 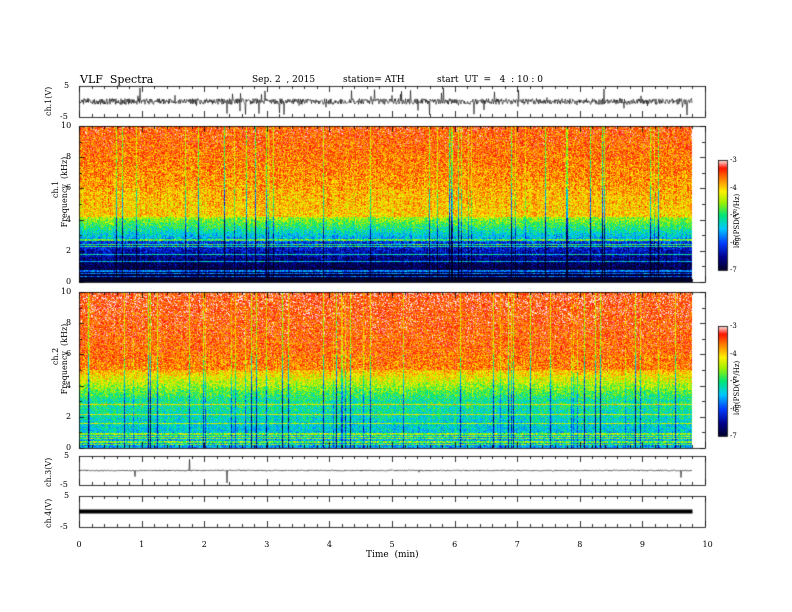 What do you see at coordinates (66, 125) in the screenshot?
I see `panel1-ytick-10: 10` at bounding box center [66, 125].